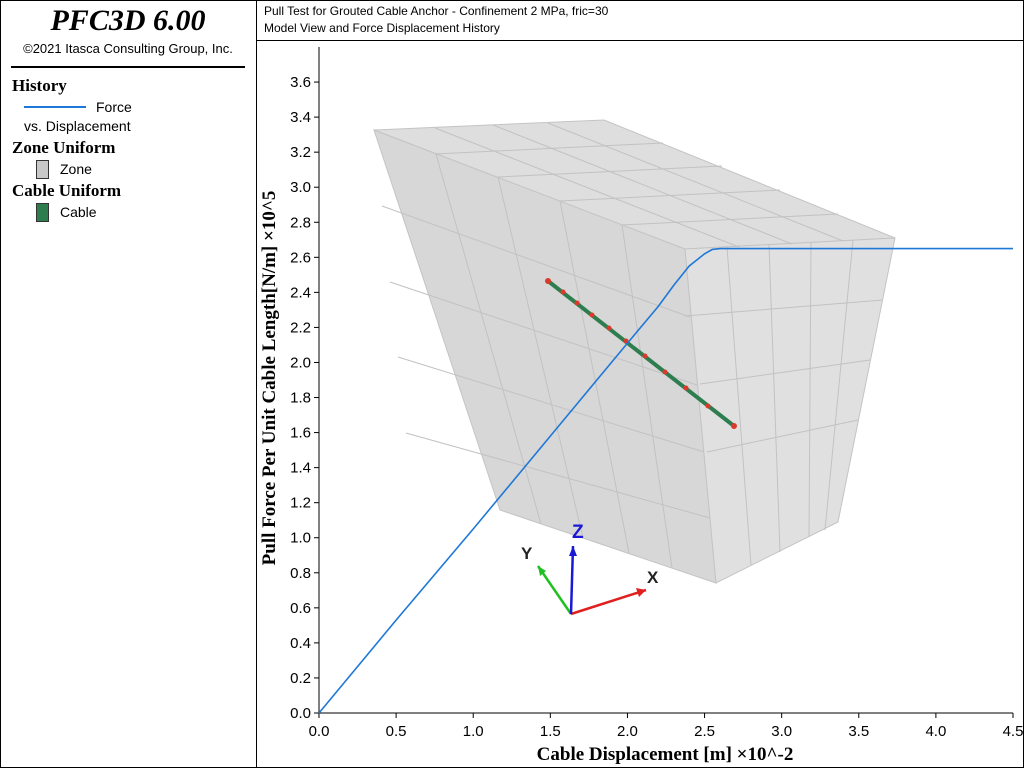  What do you see at coordinates (641, 592) in the screenshot?
I see `axis-x-head` at bounding box center [641, 592].